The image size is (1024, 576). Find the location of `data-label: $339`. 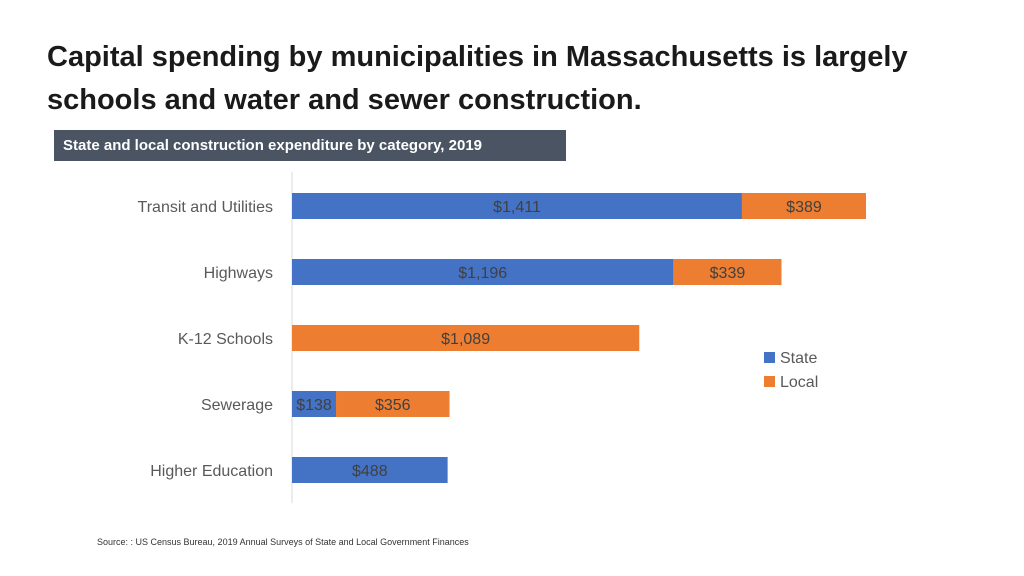

data-label: $339 is located at coordinates (728, 273).